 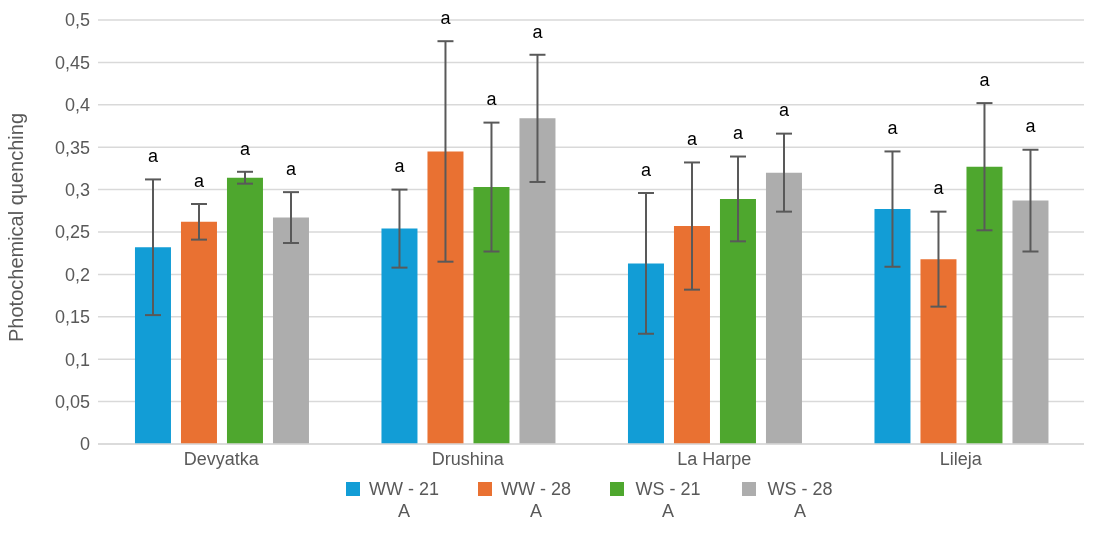 I want to click on x-tick-label: Lileja, so click(x=961, y=458).